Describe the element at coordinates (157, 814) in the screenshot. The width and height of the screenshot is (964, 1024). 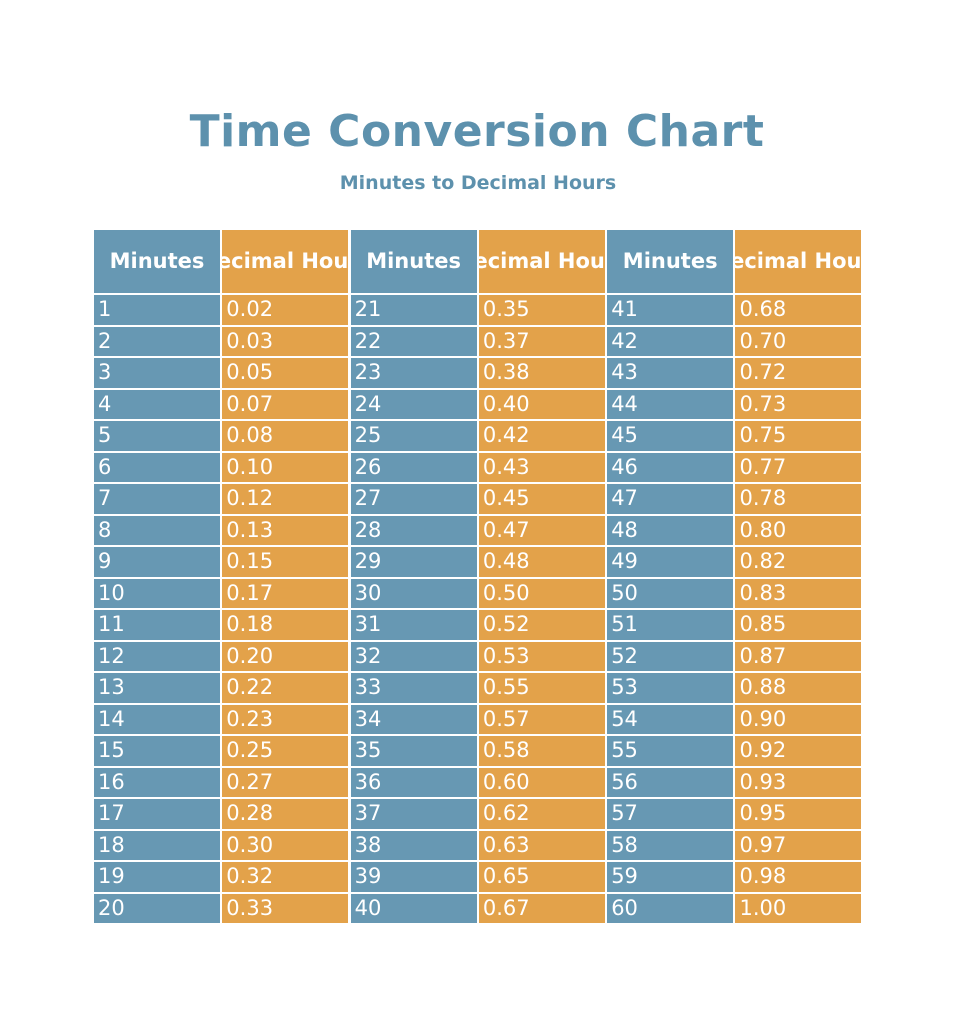
I see `minutes-cell: 17` at that location.